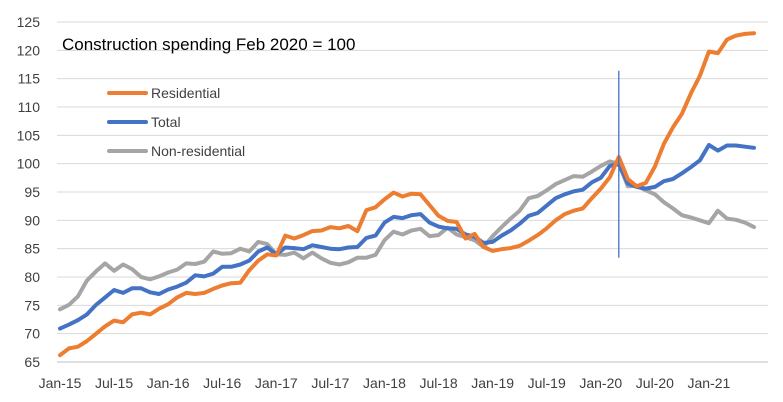  Describe the element at coordinates (29, 79) in the screenshot. I see `y-tick-label: 115` at that location.